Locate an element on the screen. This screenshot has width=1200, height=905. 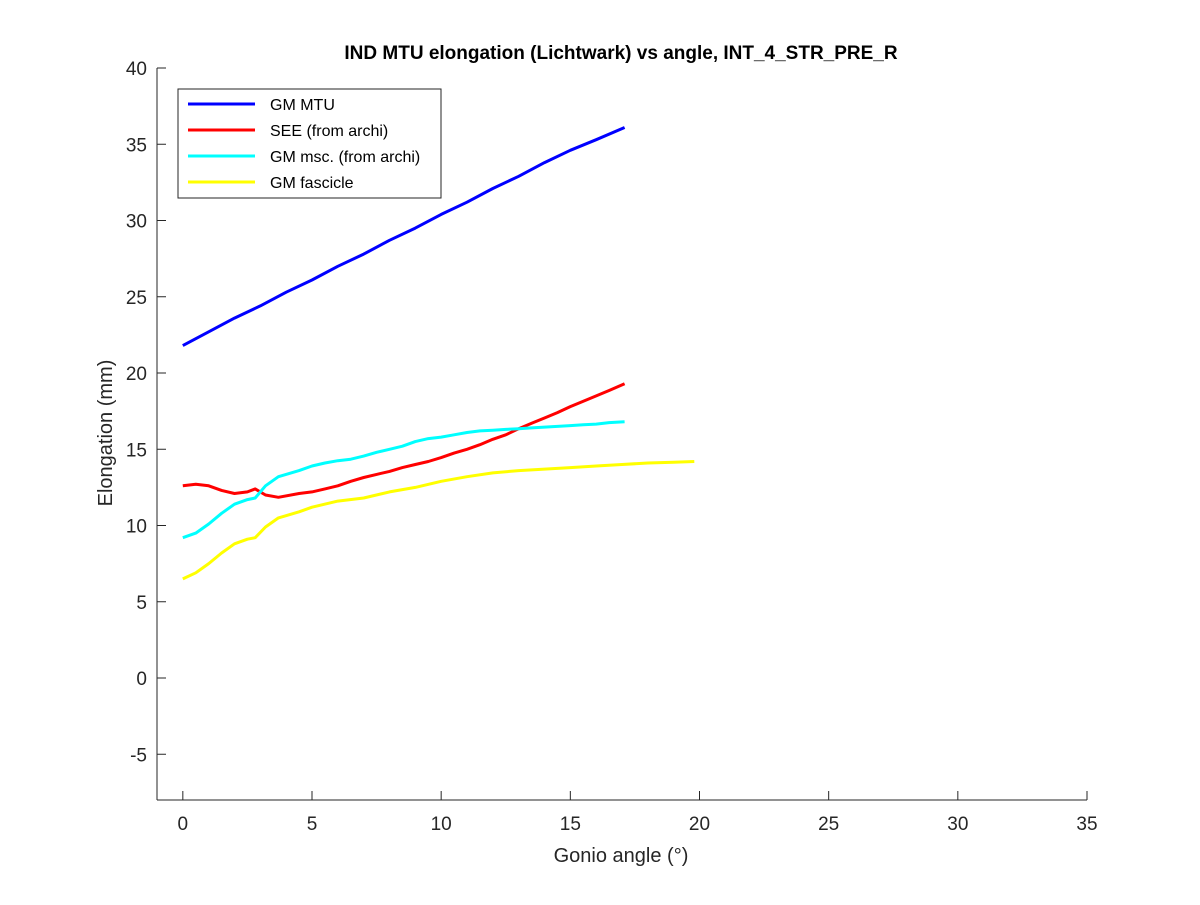
x-tick-label: 15 is located at coordinates (570, 824).